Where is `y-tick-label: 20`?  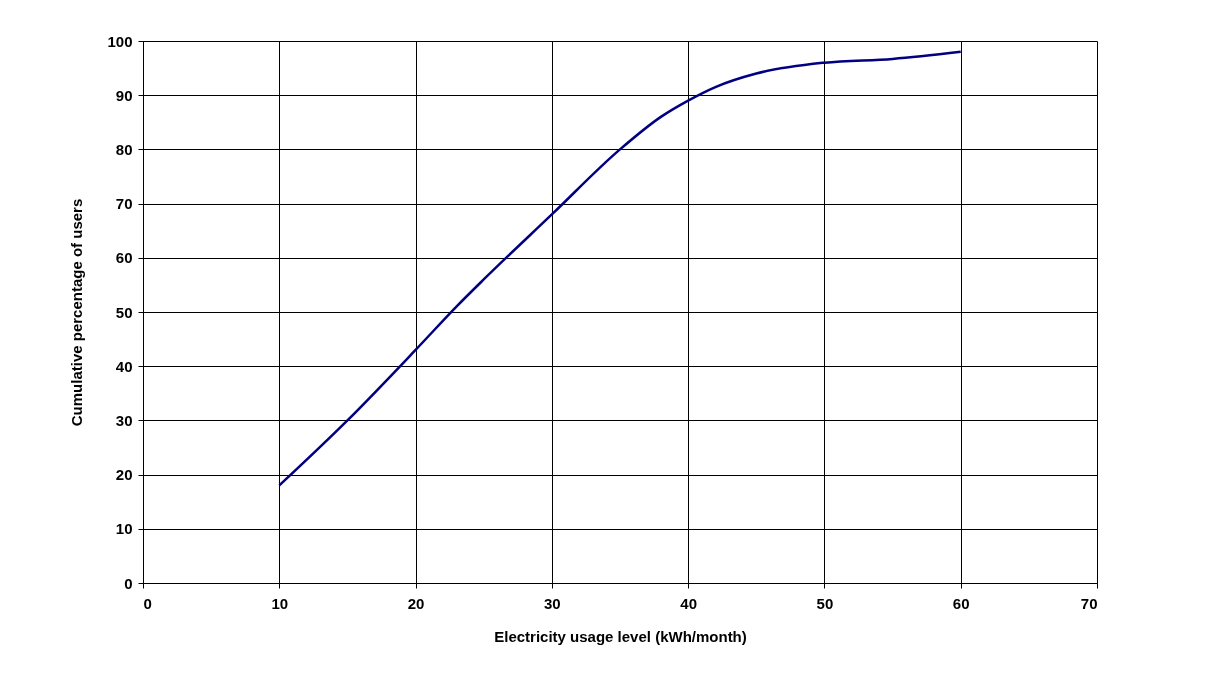
y-tick-label: 20 is located at coordinates (124, 475).